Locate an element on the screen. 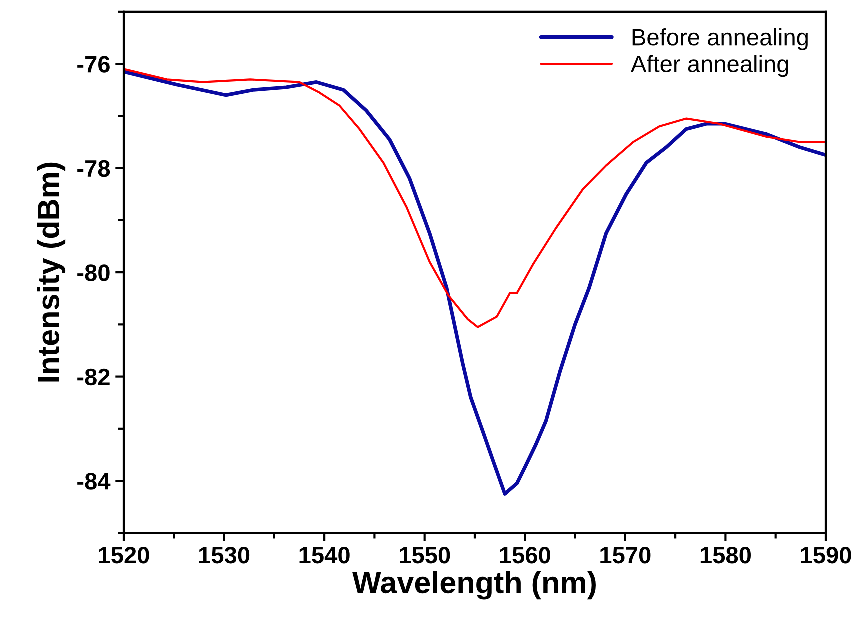 The width and height of the screenshot is (864, 628). y-axis-title: Intensity (dBm) is located at coordinates (51, 272).